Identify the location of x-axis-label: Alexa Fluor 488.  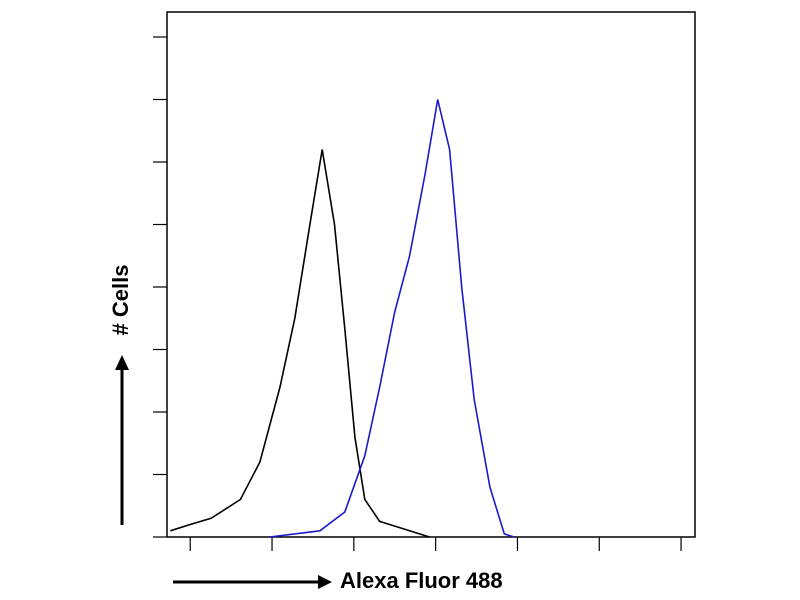
(421, 580).